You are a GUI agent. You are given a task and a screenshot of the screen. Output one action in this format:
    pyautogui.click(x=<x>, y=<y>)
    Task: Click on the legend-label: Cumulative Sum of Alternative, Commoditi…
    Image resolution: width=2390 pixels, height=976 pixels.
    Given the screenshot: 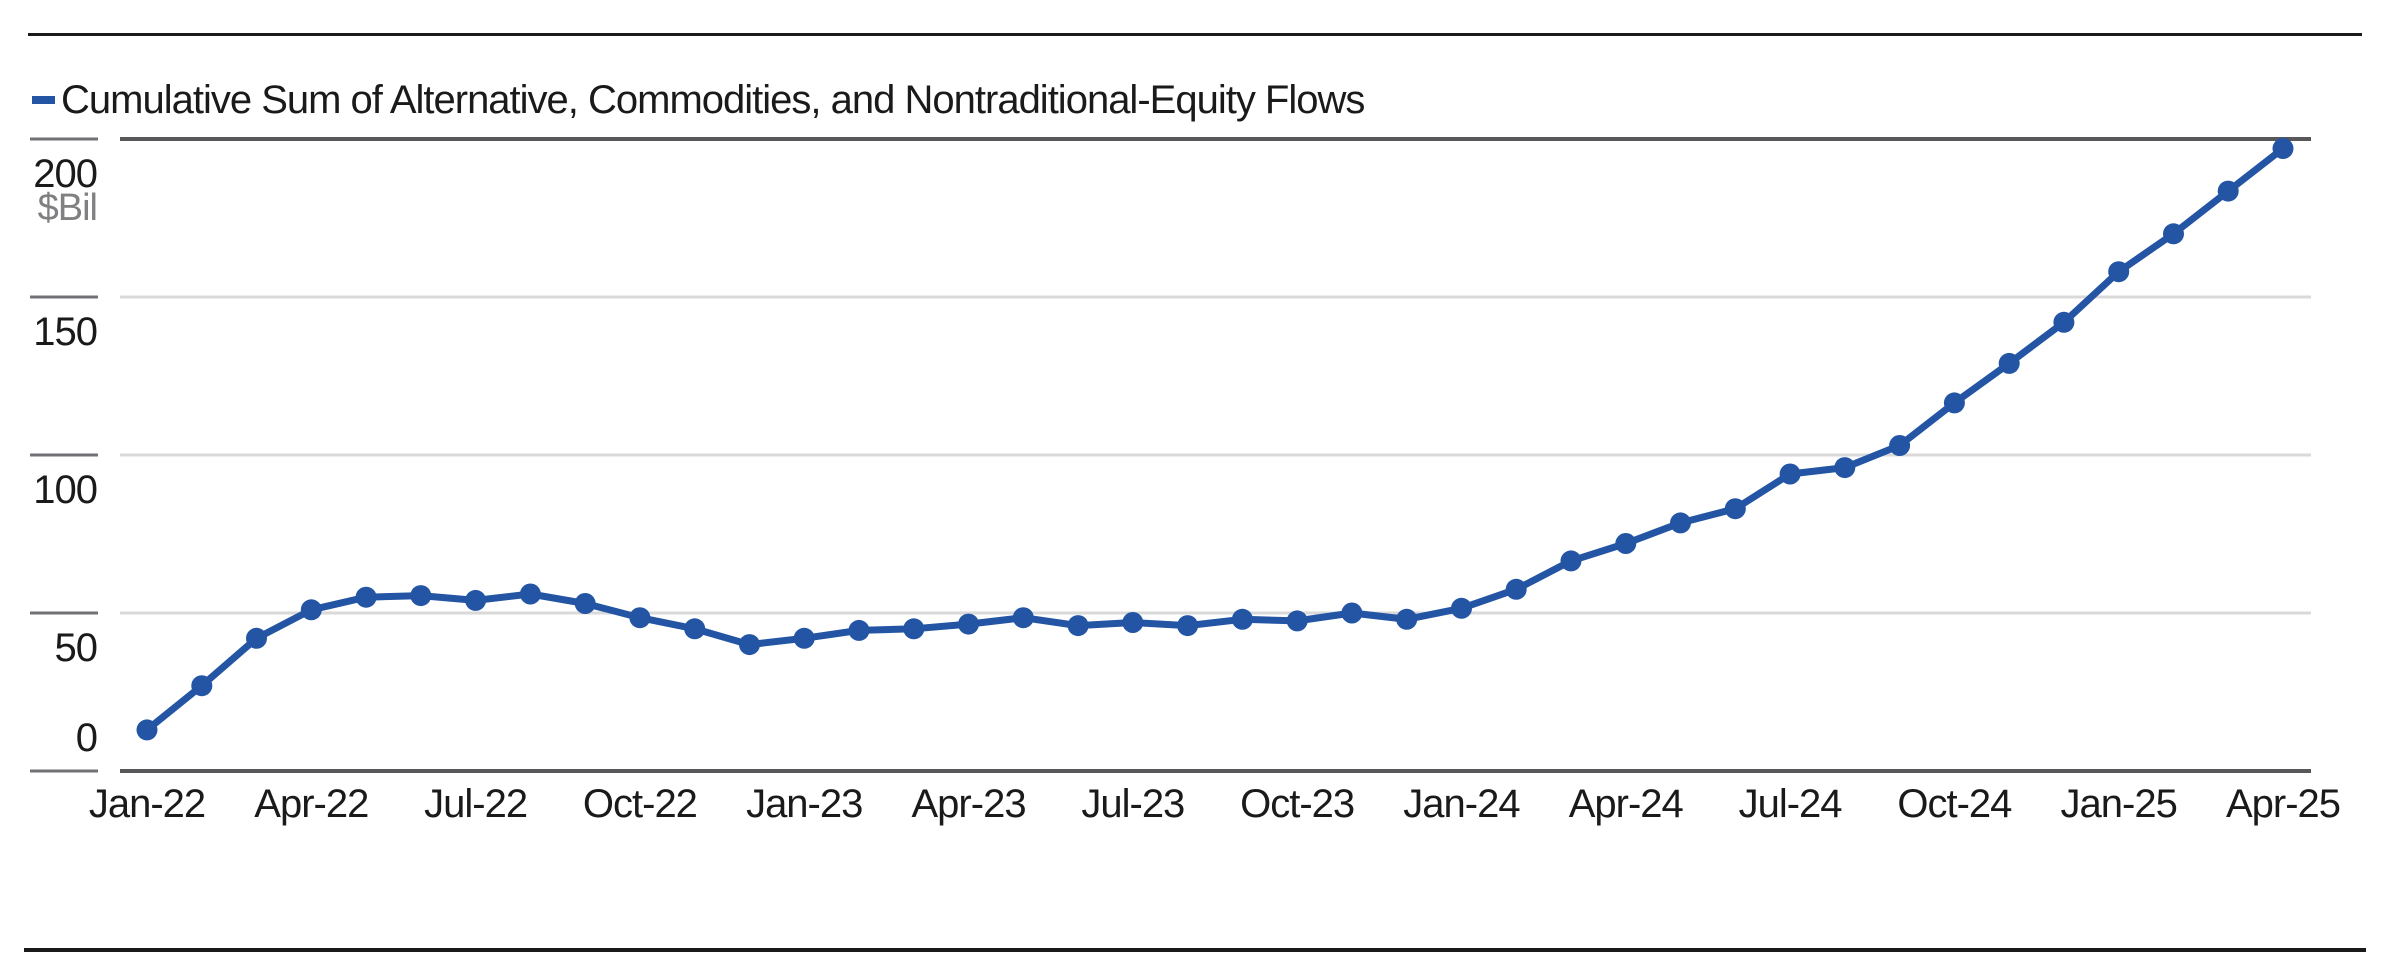 What is the action you would take?
    pyautogui.click(x=713, y=99)
    